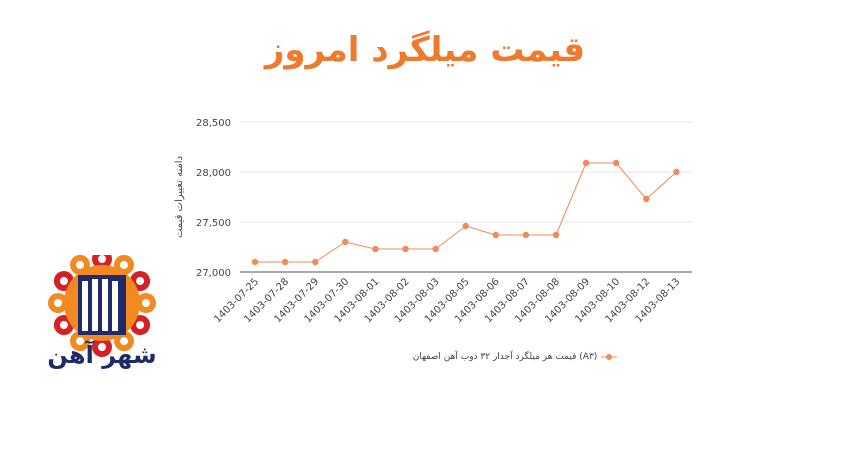 The width and height of the screenshot is (850, 450). I want to click on legend-marker-icon, so click(609, 357).